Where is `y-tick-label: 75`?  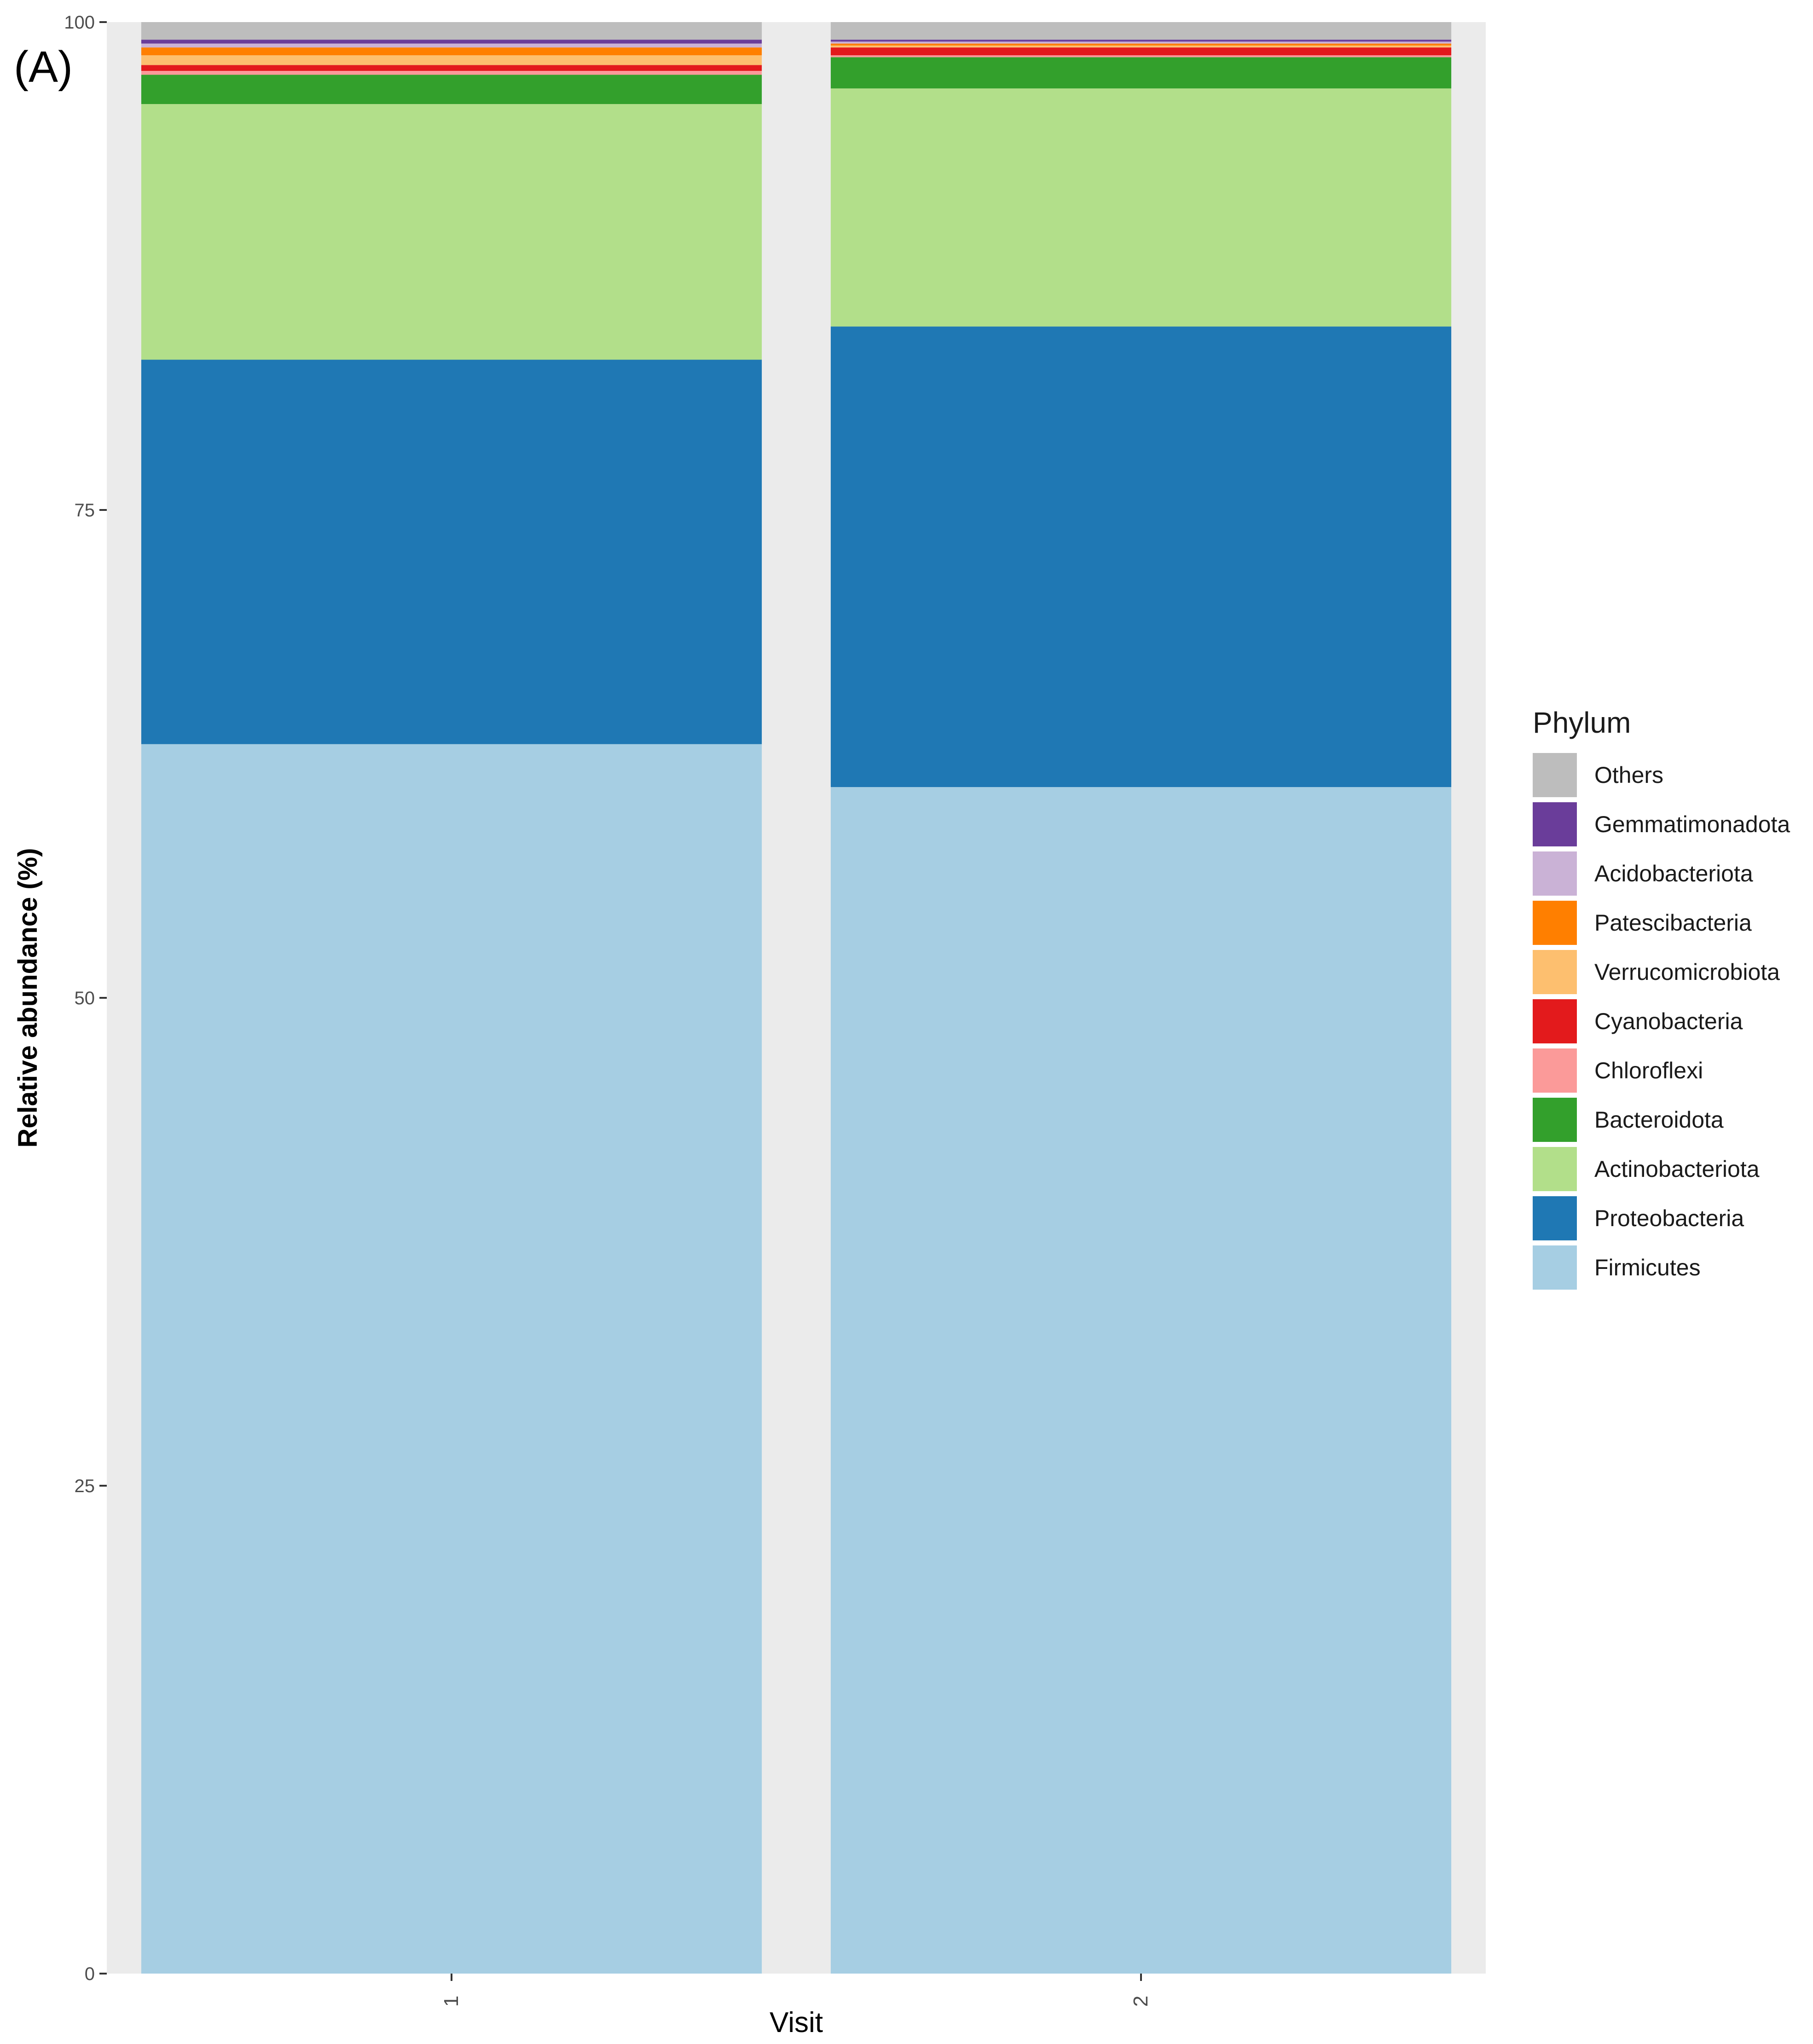
y-tick-label: 75 is located at coordinates (85, 510).